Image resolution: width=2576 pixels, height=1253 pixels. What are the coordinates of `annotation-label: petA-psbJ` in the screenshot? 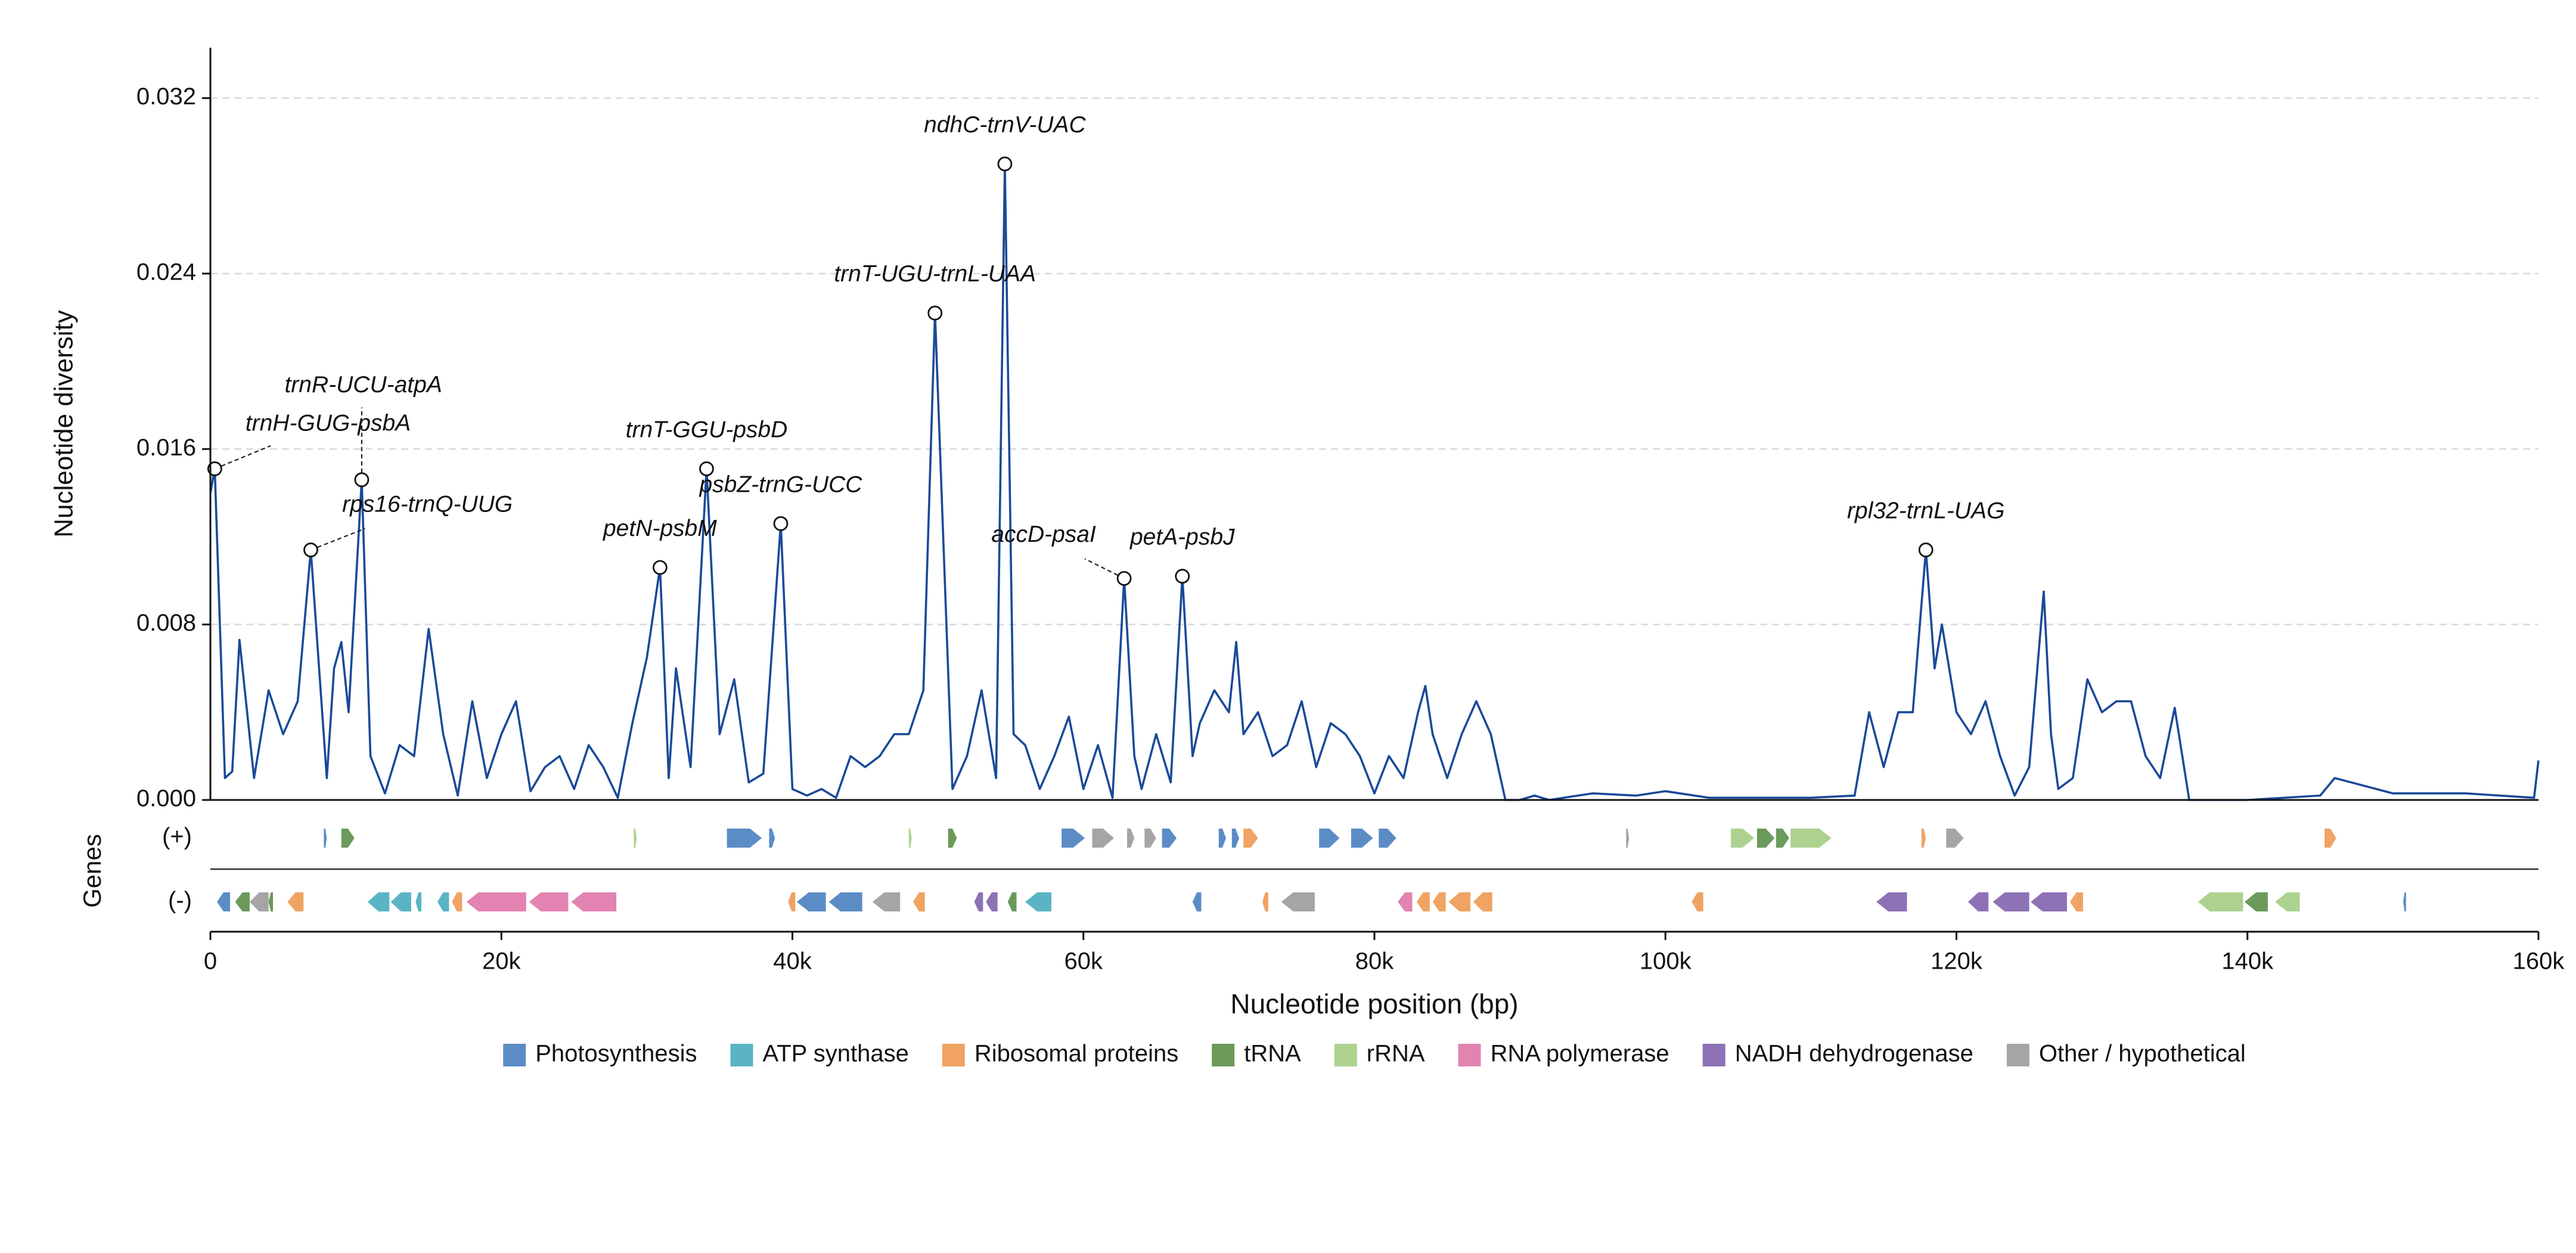 It's located at (1182, 537).